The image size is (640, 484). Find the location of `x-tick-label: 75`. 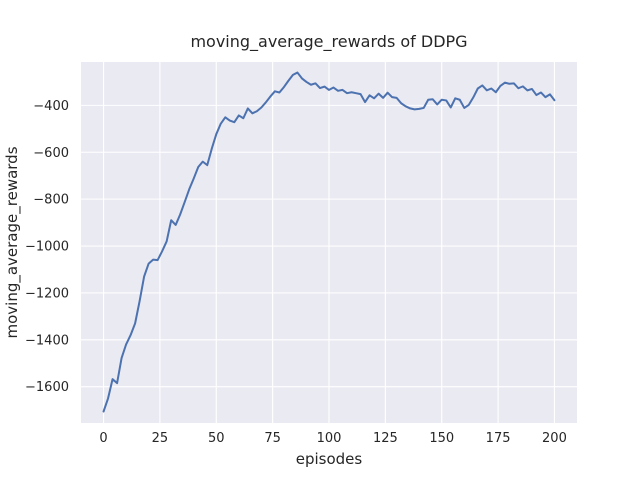

x-tick-label: 75 is located at coordinates (272, 438).